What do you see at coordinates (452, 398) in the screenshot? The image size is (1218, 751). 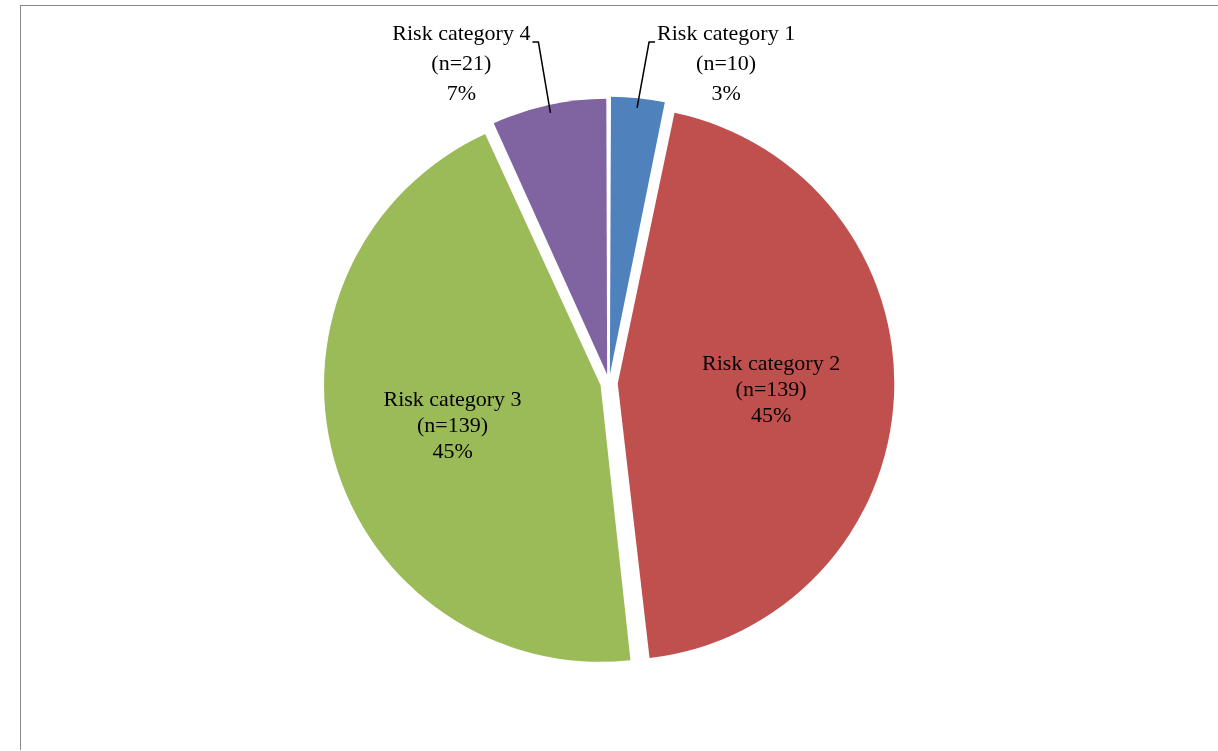 I see `slice-label: Risk category 3` at bounding box center [452, 398].